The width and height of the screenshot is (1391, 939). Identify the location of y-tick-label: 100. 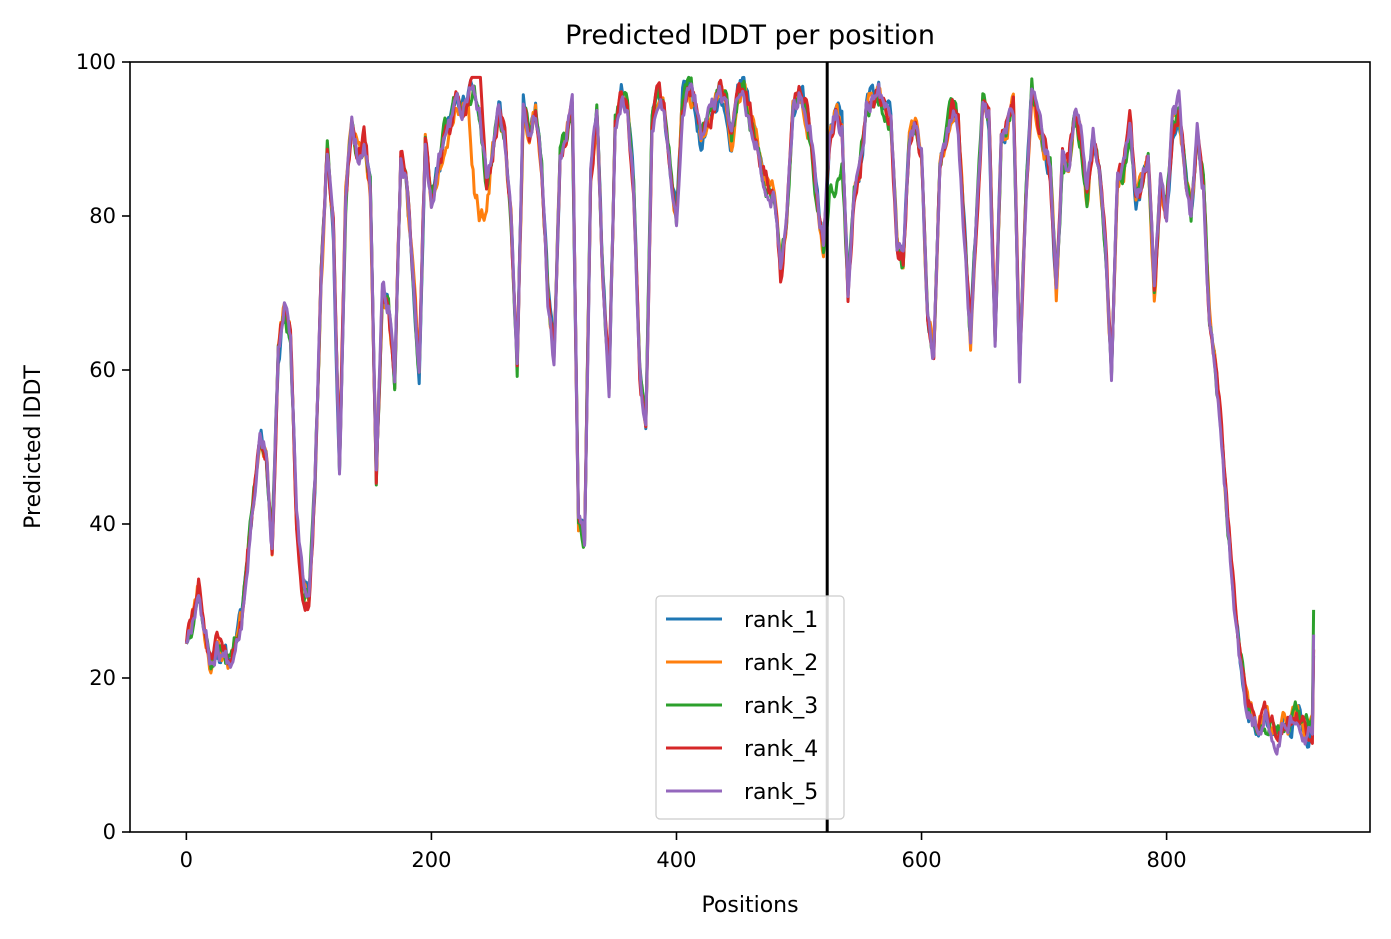
(96, 62).